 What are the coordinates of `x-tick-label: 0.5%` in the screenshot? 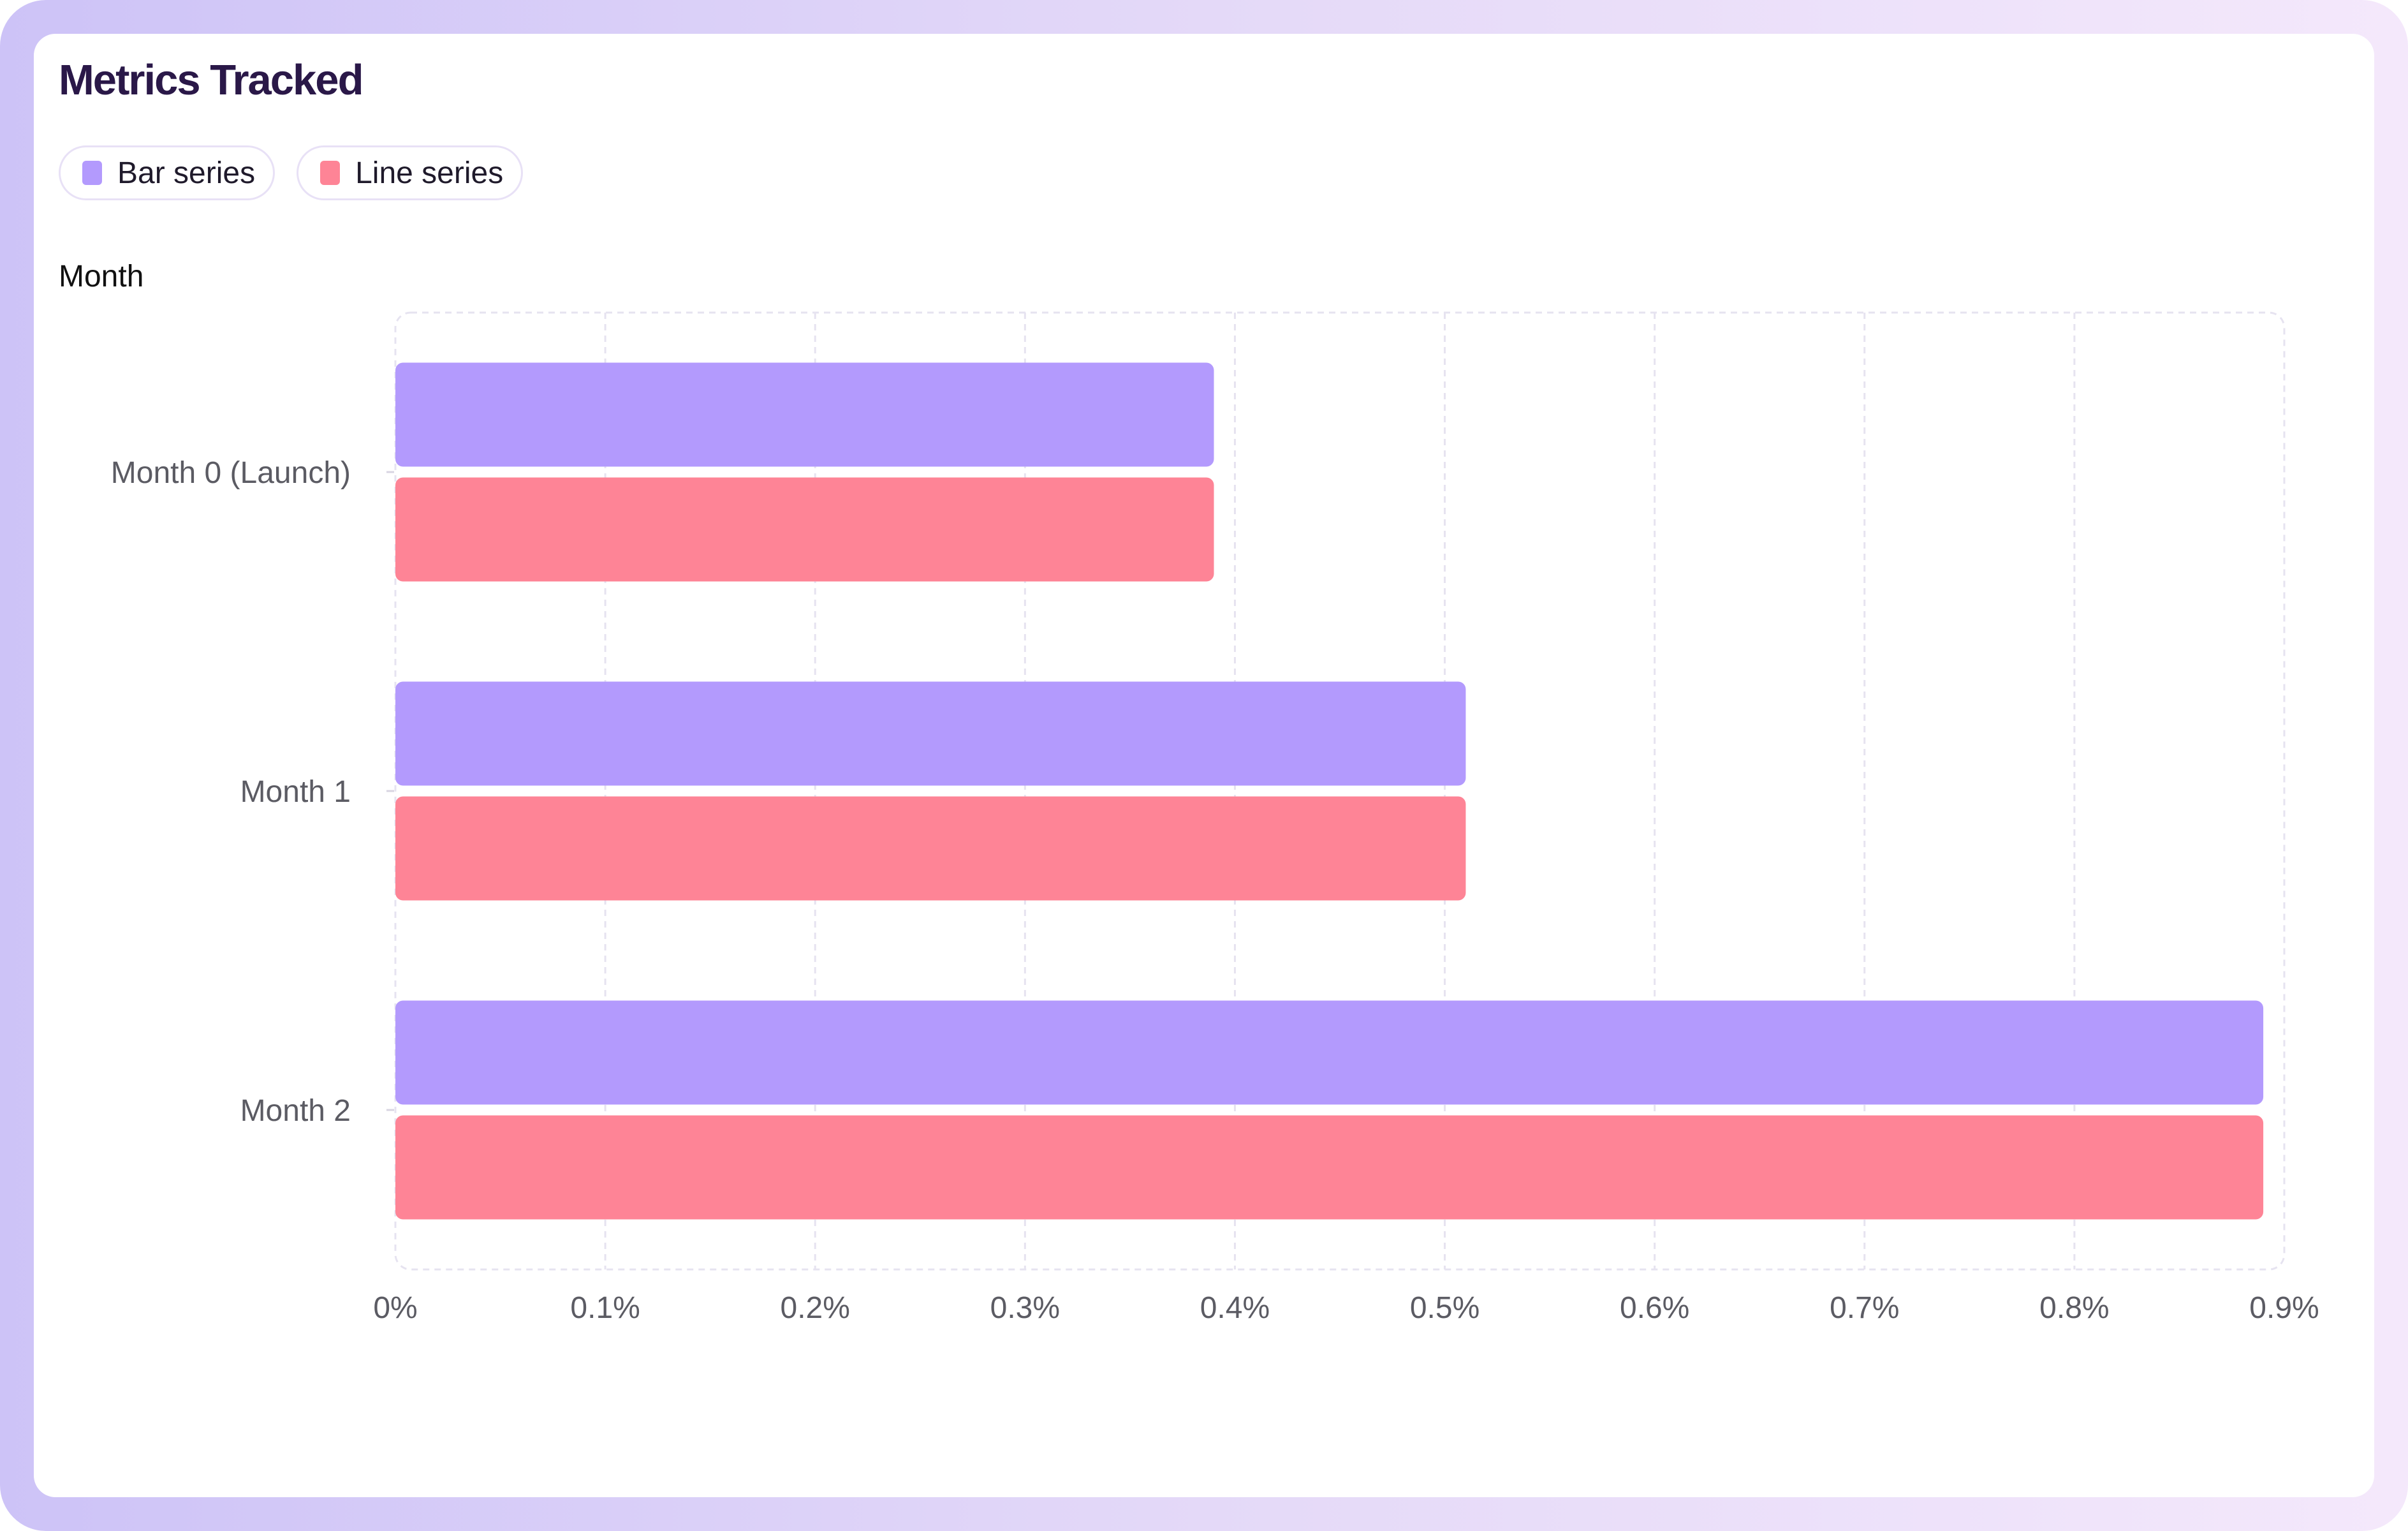 It's located at (1444, 1308).